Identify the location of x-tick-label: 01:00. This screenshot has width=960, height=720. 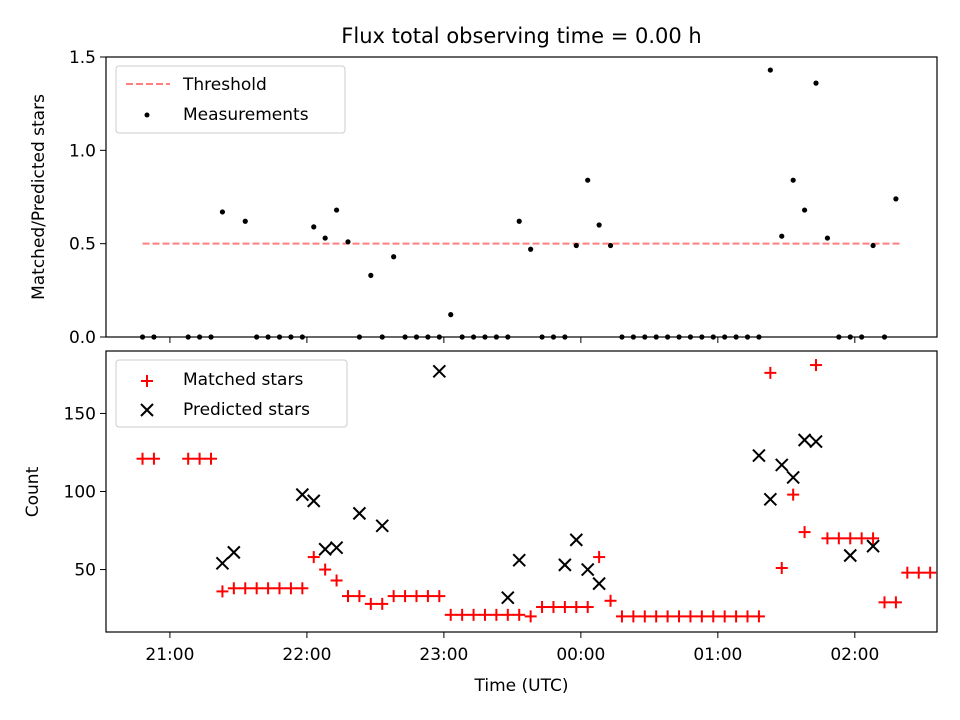
(717, 655).